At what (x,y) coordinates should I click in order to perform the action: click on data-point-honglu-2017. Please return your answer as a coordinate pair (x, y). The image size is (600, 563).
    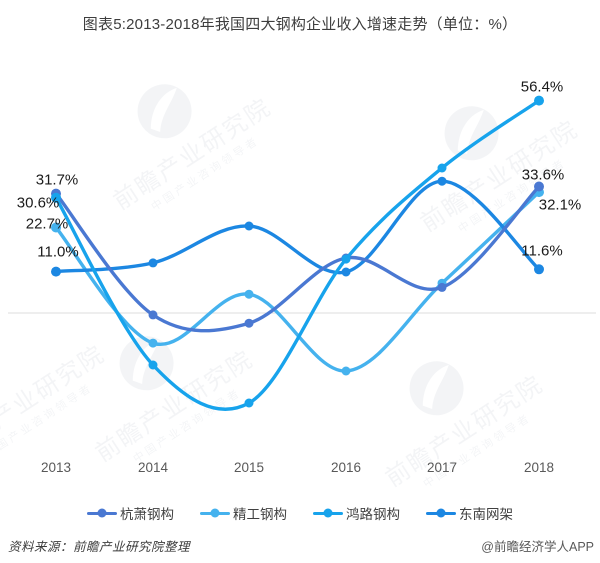
    Looking at the image, I should click on (442, 168).